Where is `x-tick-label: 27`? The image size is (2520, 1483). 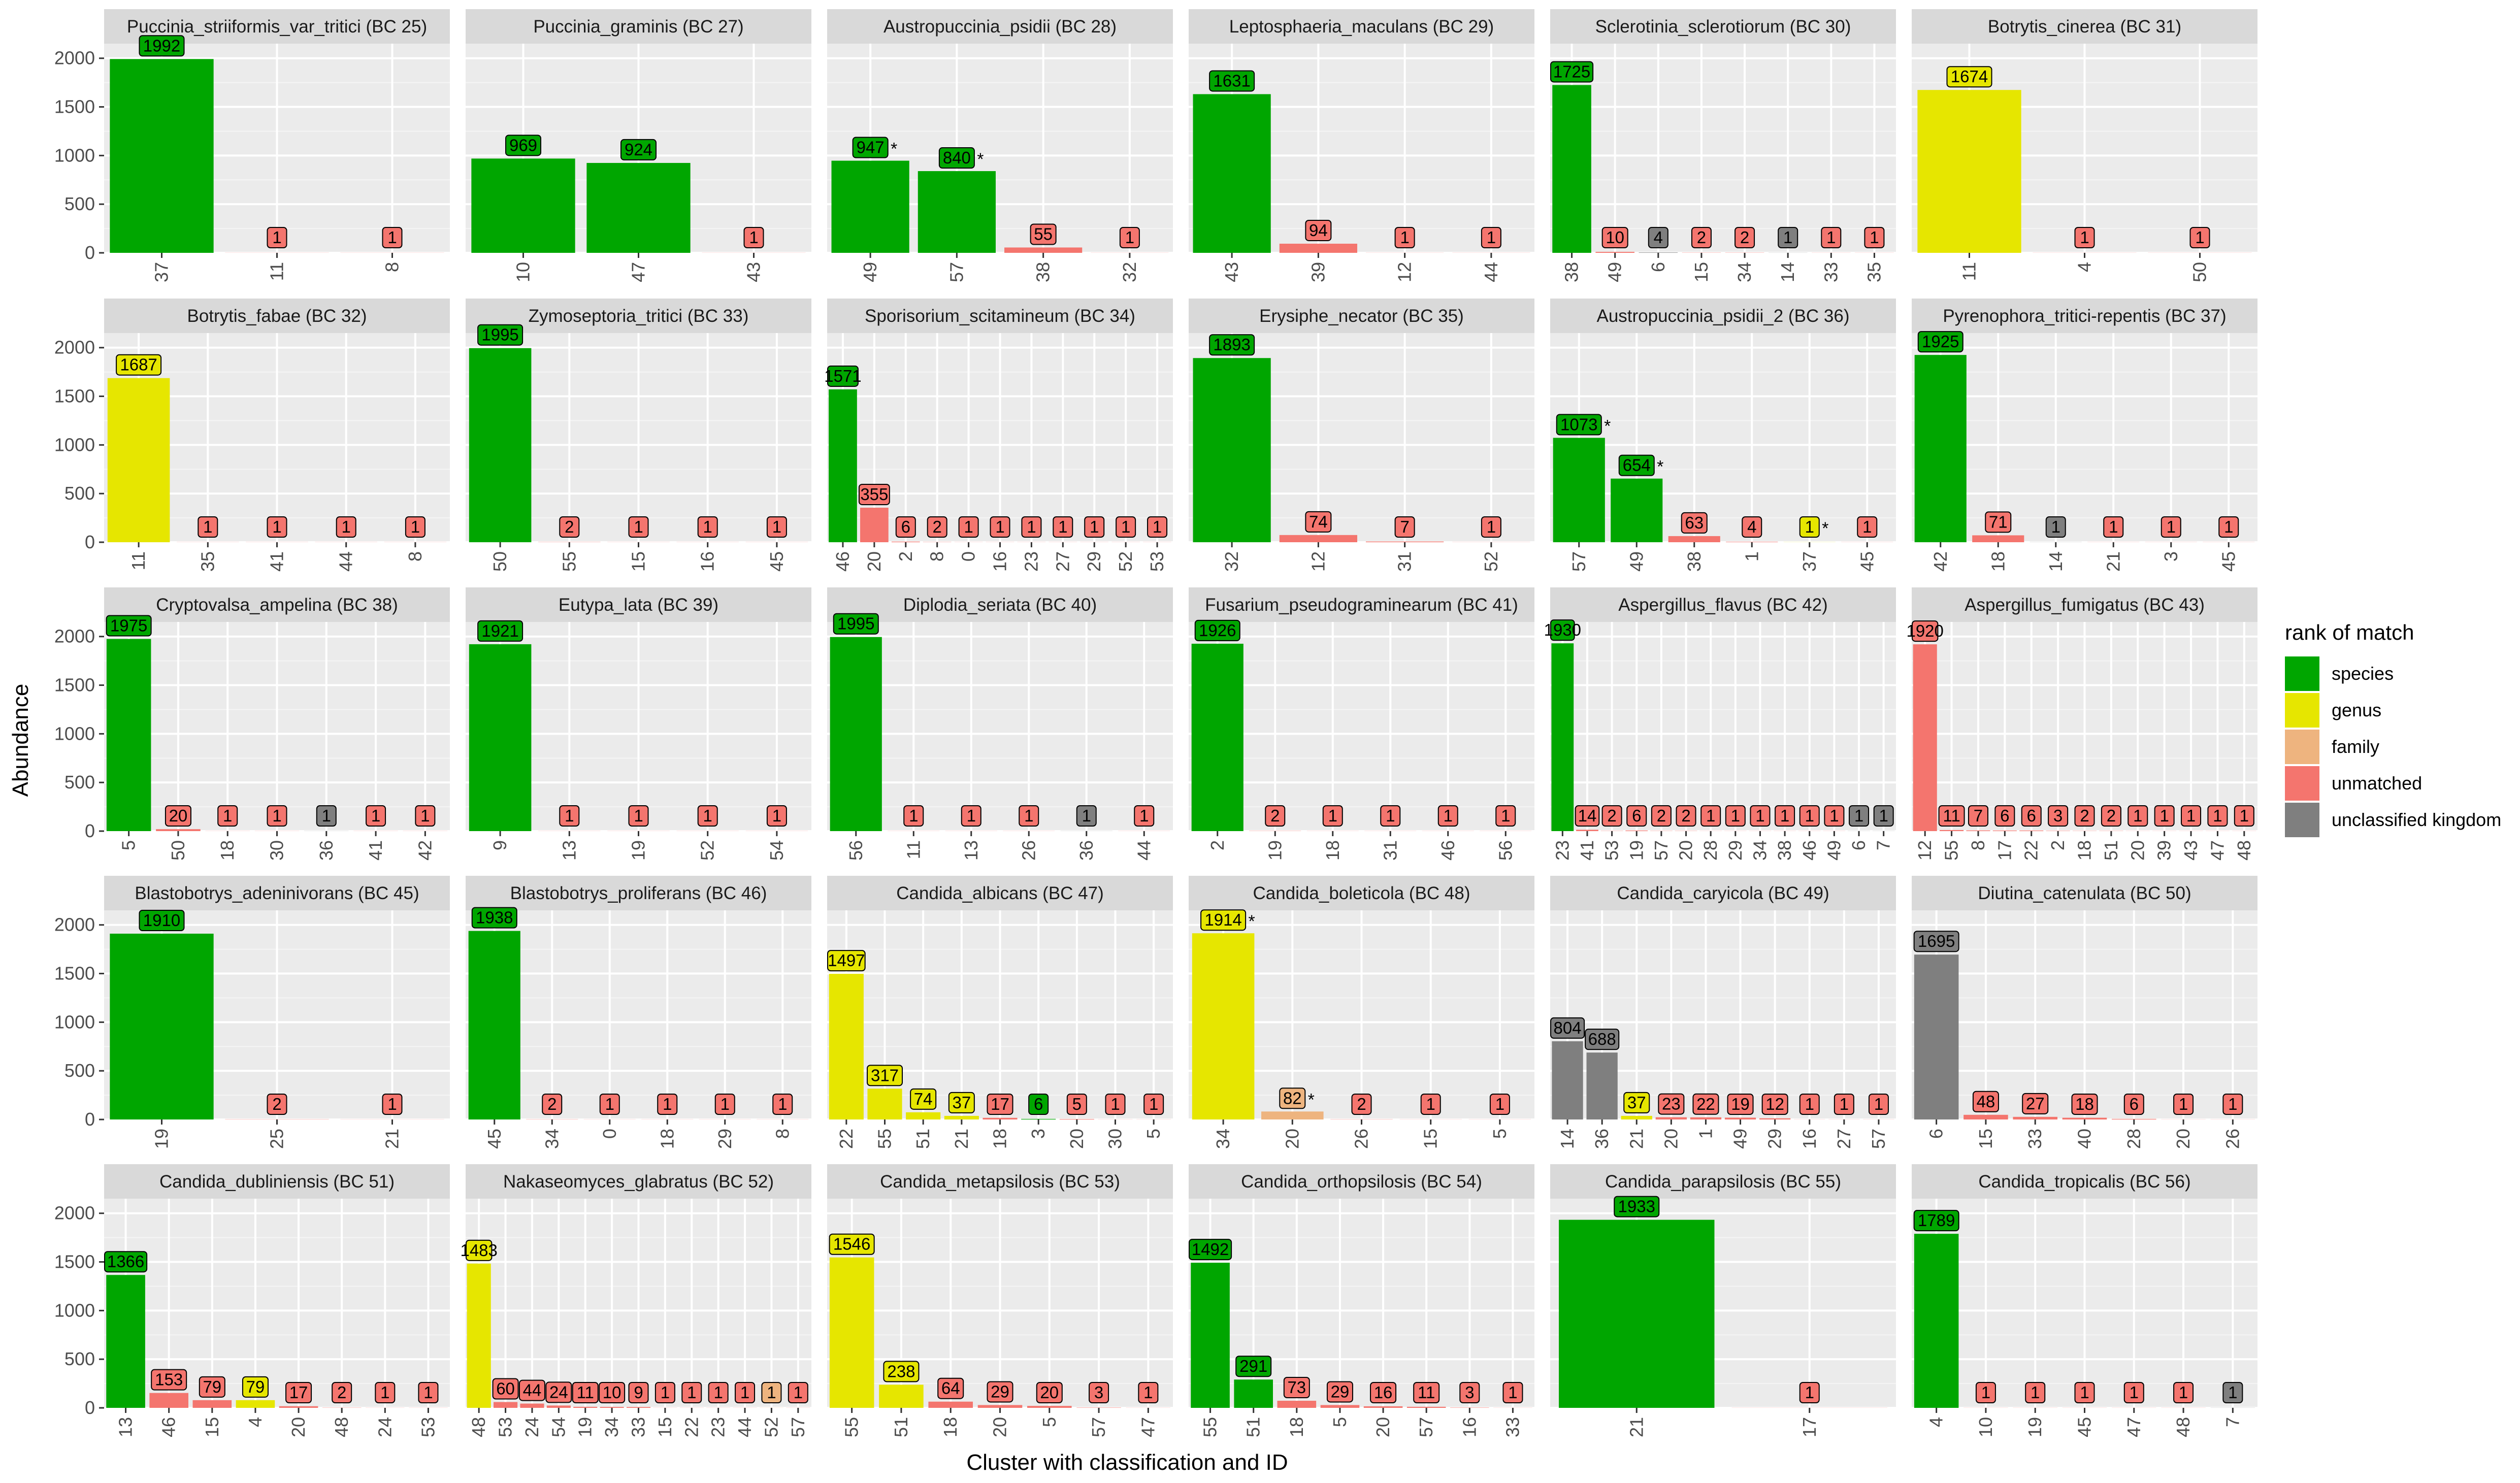 x-tick-label: 27 is located at coordinates (1844, 1139).